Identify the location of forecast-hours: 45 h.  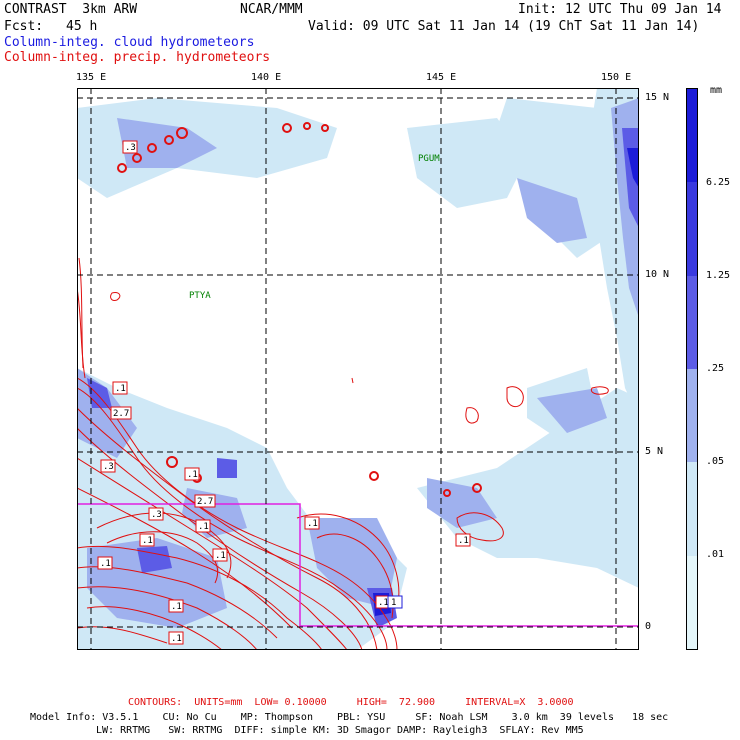
(82, 26).